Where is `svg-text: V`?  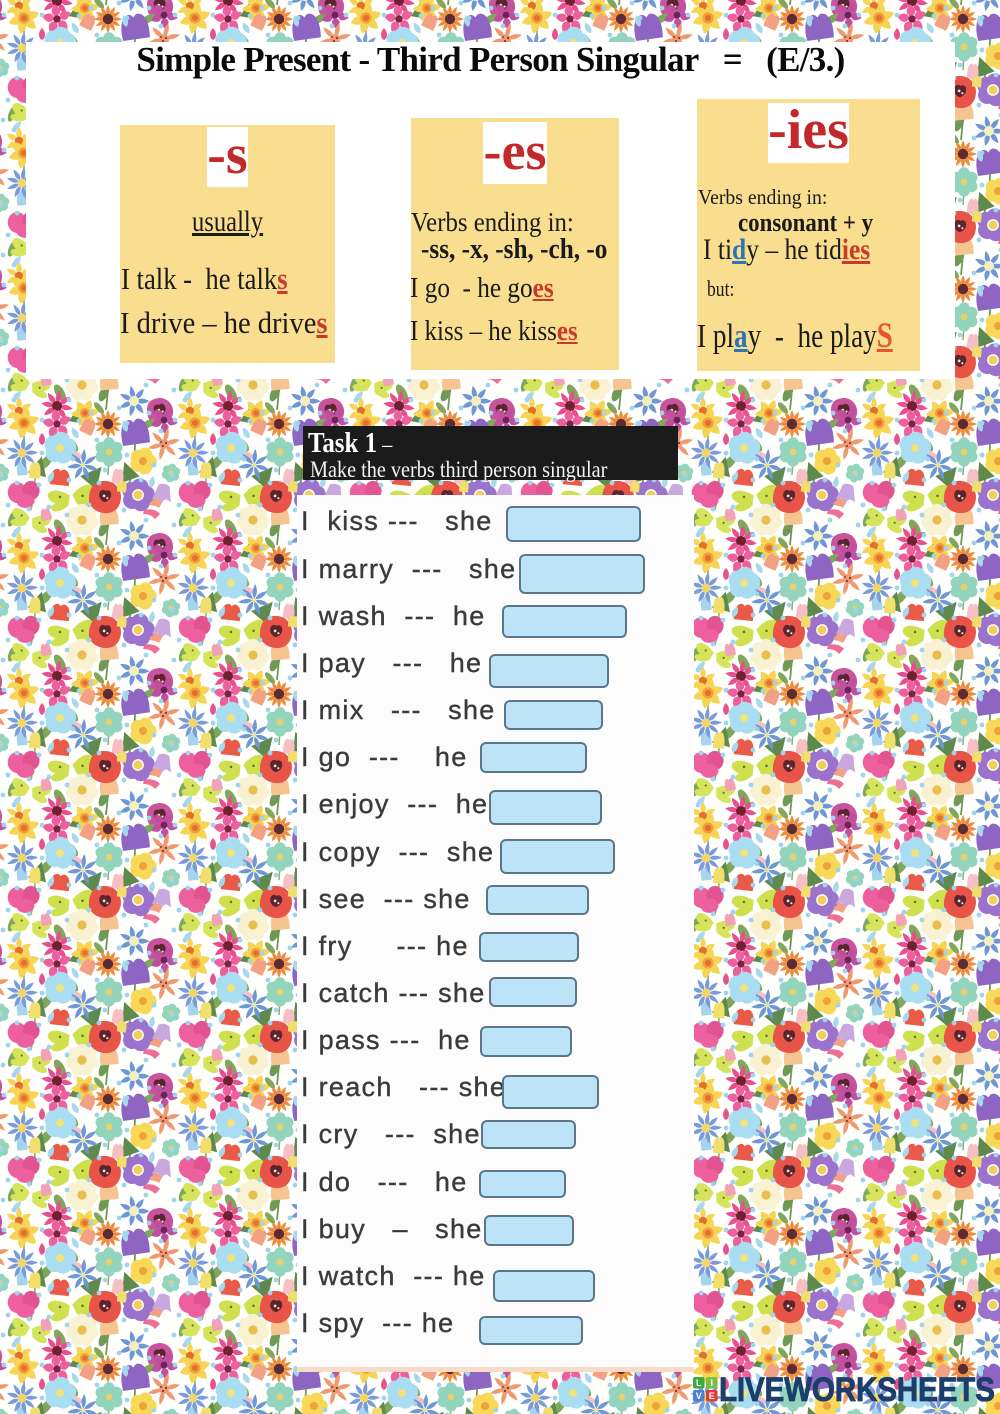 svg-text: V is located at coordinates (699, 1396).